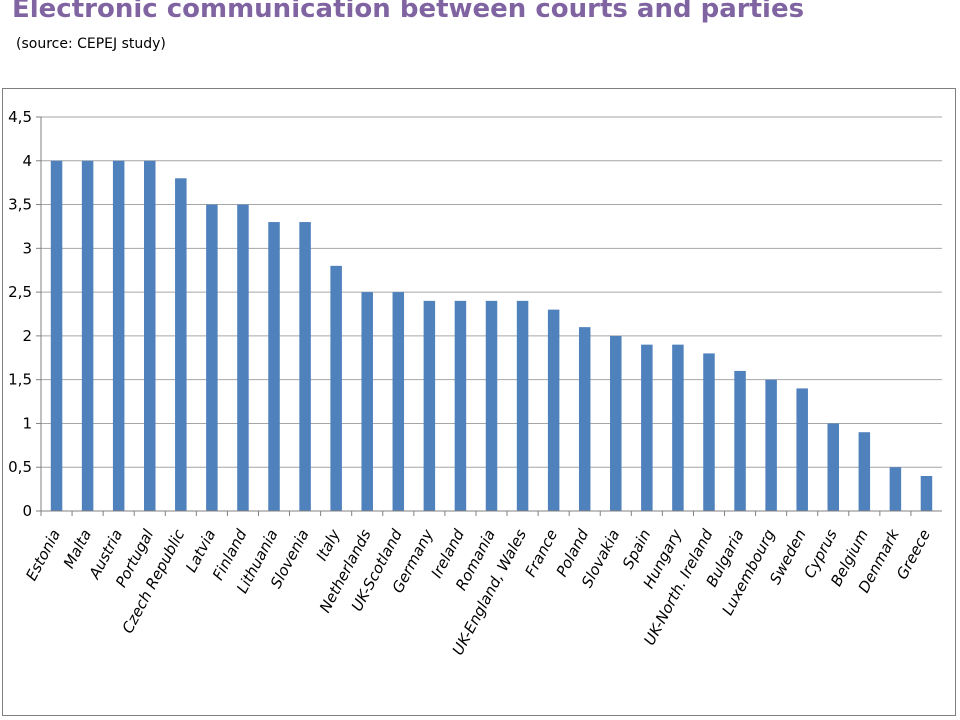  What do you see at coordinates (20, 380) in the screenshot?
I see `y-tick-label: 1,5` at bounding box center [20, 380].